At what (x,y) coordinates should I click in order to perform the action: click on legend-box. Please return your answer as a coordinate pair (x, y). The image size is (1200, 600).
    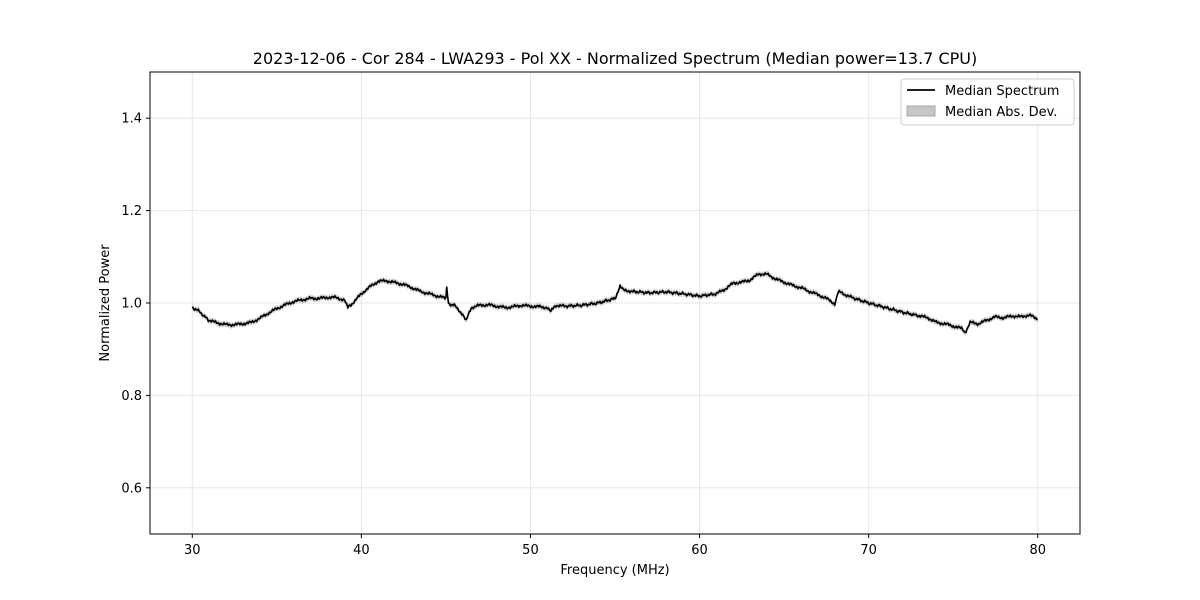
    Looking at the image, I should click on (987, 102).